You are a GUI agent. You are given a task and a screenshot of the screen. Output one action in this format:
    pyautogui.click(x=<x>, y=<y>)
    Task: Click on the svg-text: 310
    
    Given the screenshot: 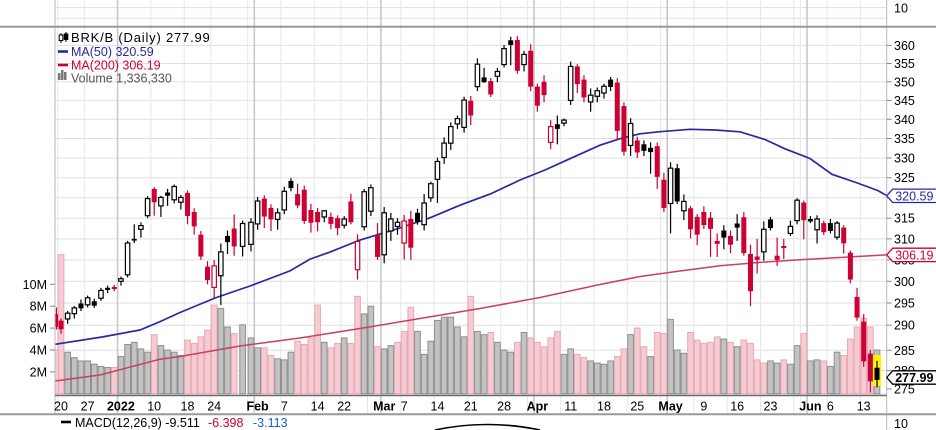 What is the action you would take?
    pyautogui.click(x=904, y=239)
    